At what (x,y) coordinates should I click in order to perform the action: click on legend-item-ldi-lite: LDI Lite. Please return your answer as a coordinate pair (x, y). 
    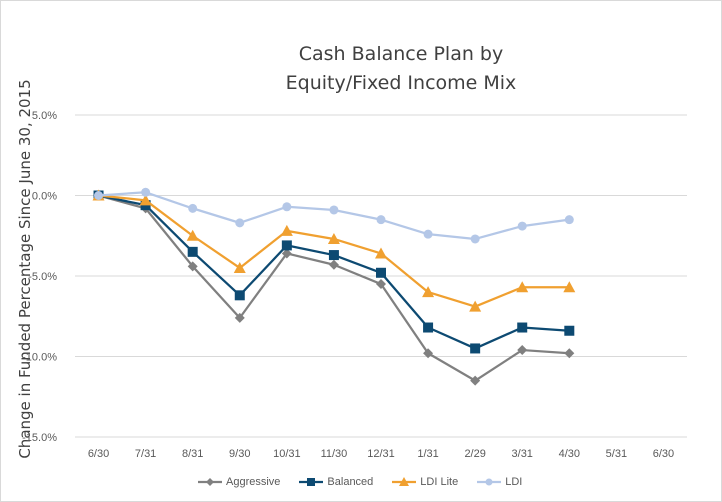
    Looking at the image, I should click on (424, 482).